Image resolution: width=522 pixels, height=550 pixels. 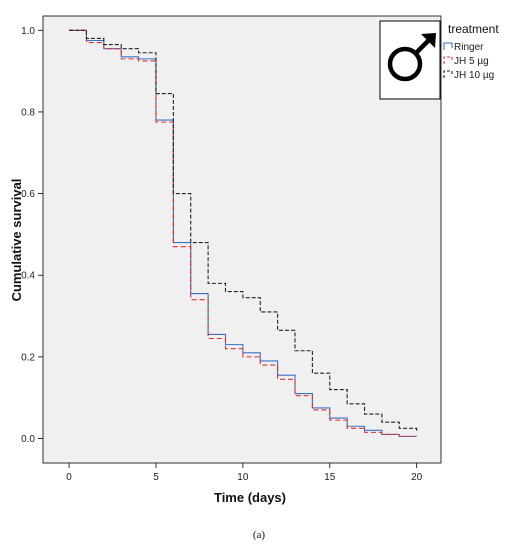 I want to click on legend-item: JH 5 µg, so click(x=466, y=61).